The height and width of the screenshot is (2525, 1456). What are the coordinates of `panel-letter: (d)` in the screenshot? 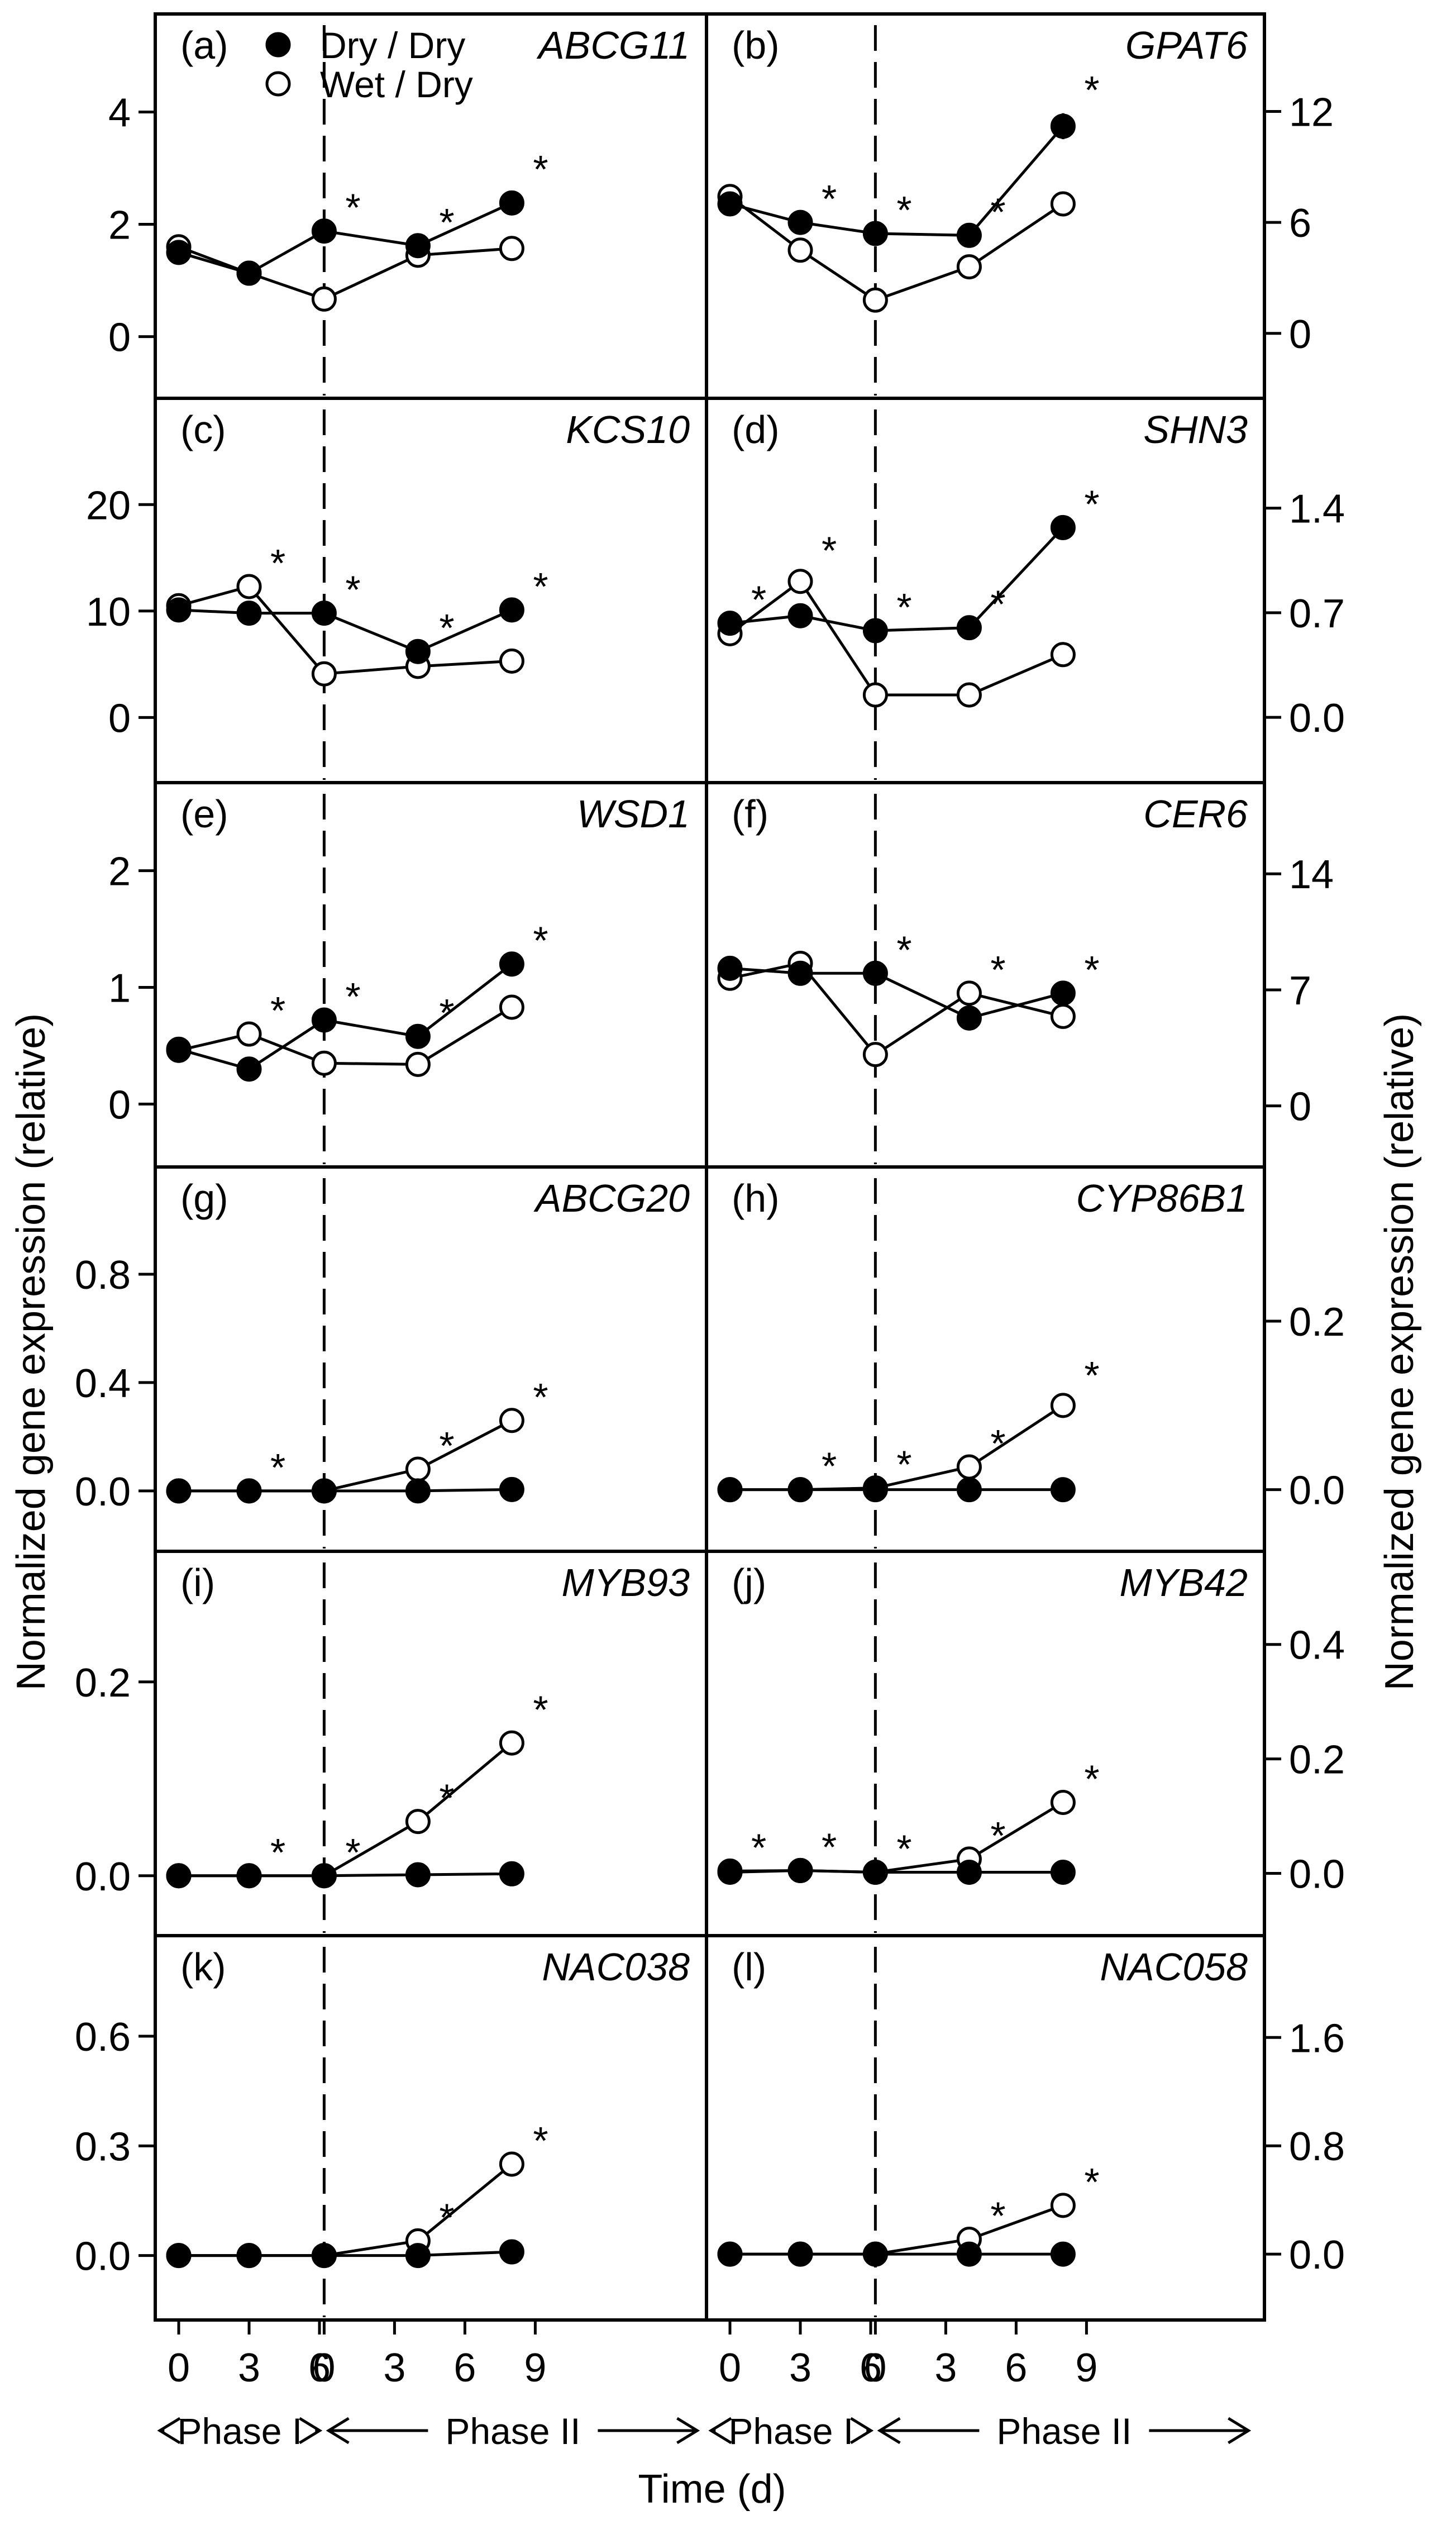 It's located at (756, 429).